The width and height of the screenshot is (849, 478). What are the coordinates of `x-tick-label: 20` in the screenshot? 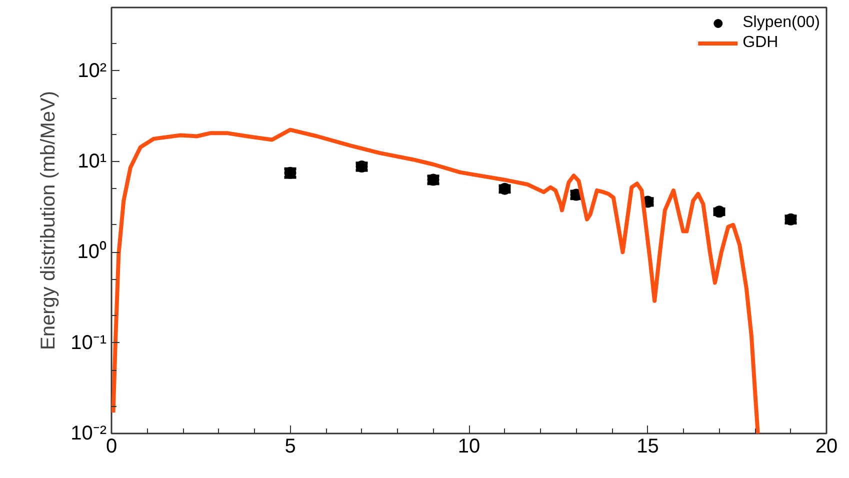 It's located at (826, 447).